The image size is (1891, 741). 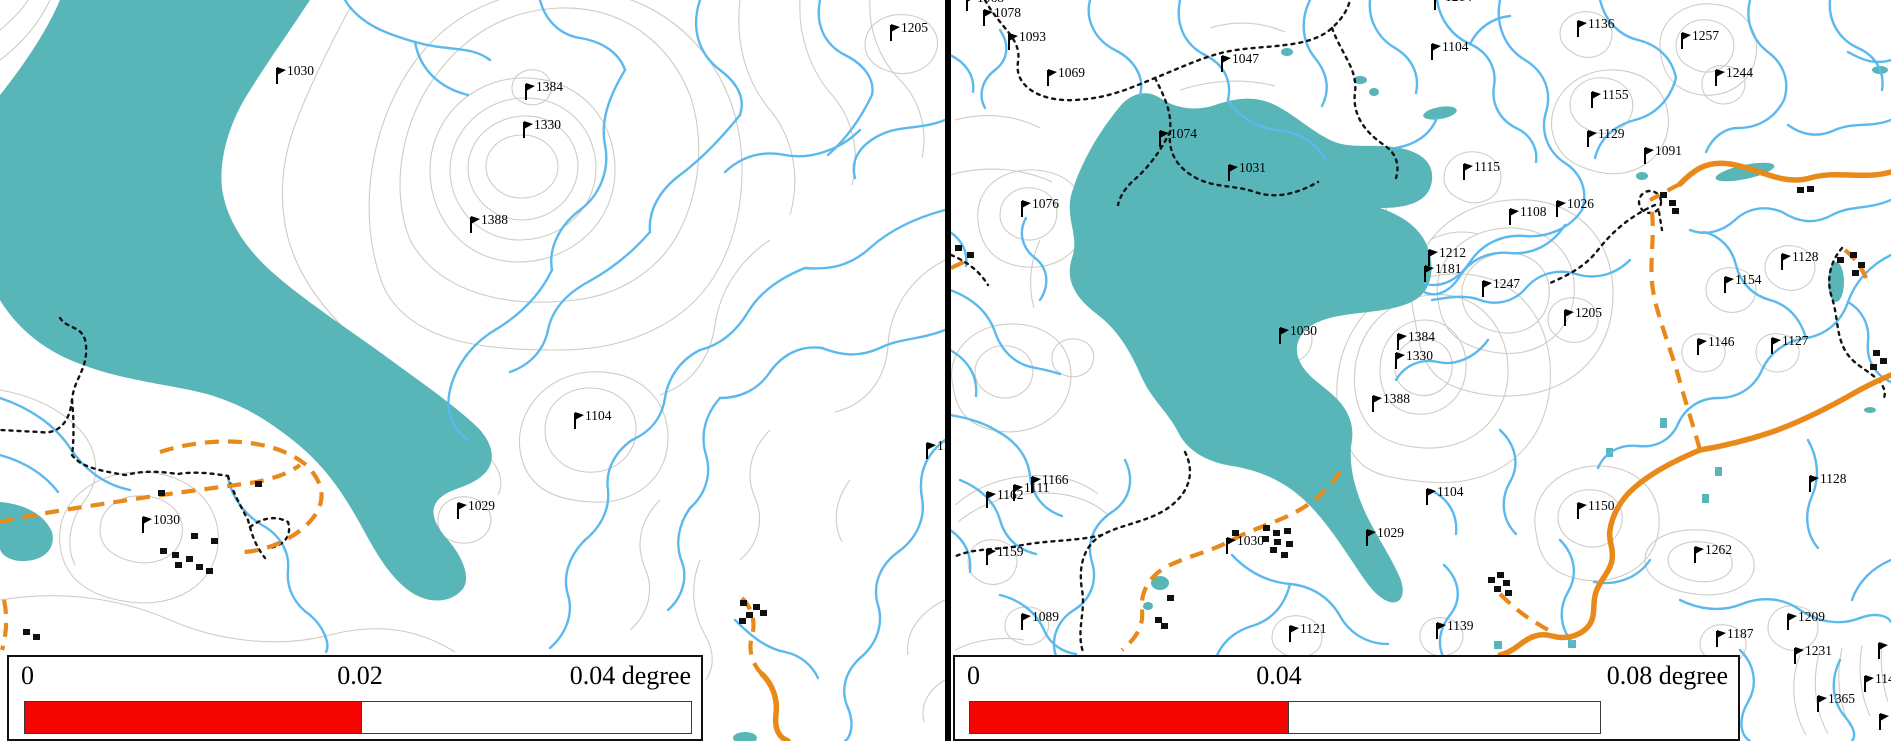 What do you see at coordinates (1883, 678) in the screenshot?
I see `elevation-label: 1140` at bounding box center [1883, 678].